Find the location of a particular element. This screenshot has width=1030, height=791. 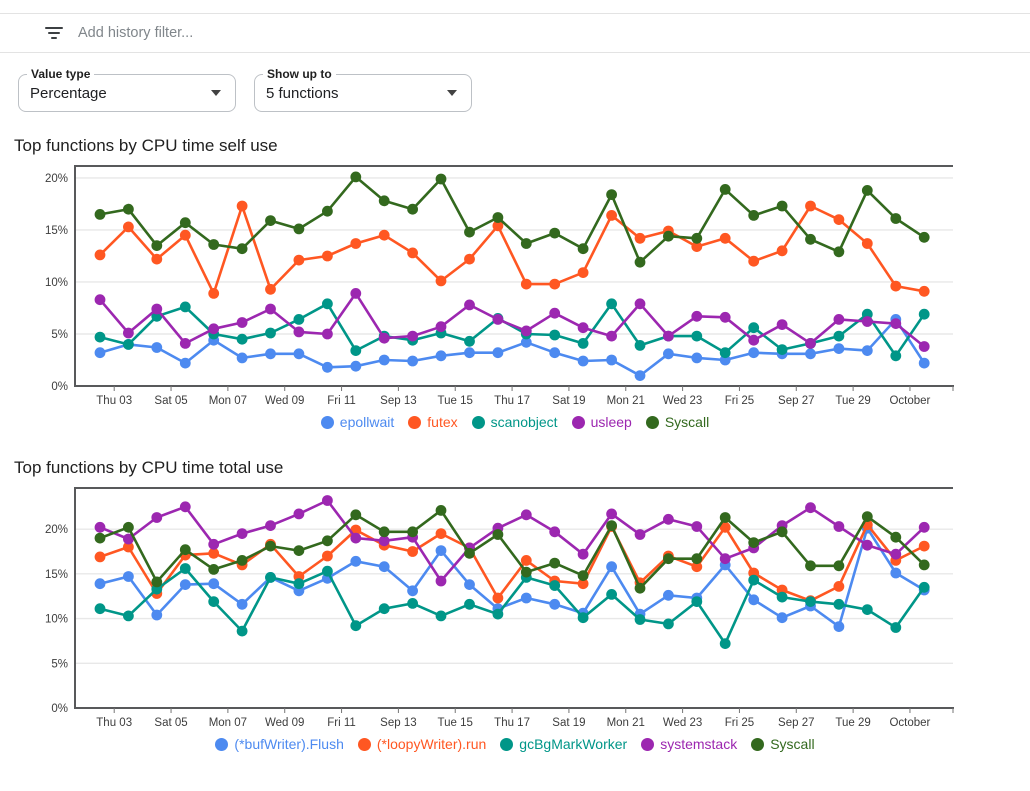

history-filter-input is located at coordinates (553, 33).